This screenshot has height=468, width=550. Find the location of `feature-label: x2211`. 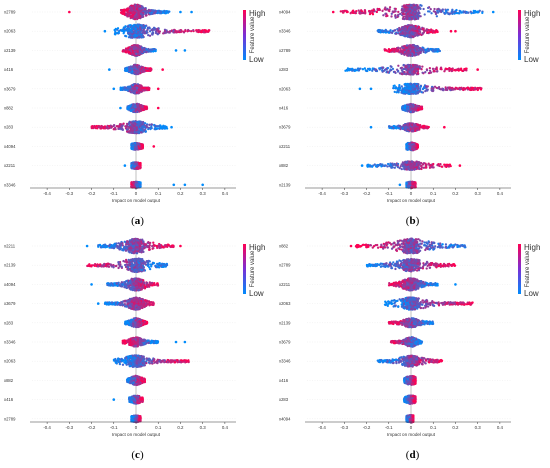

feature-label: x2211 is located at coordinates (10, 165).